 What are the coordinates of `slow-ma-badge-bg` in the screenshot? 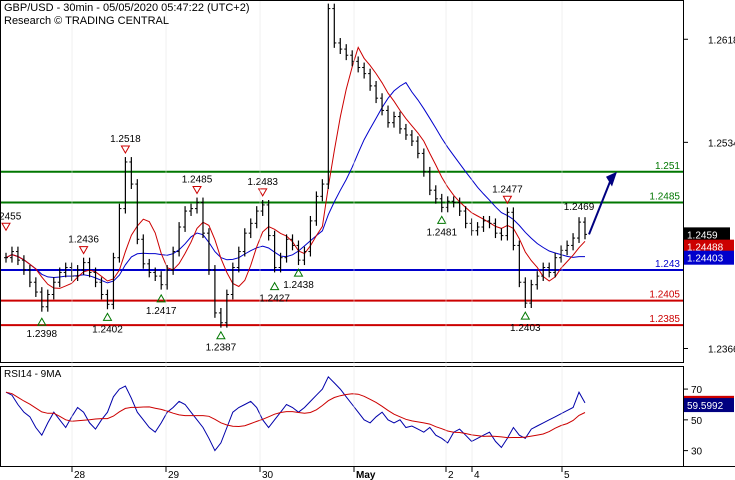 It's located at (709, 257).